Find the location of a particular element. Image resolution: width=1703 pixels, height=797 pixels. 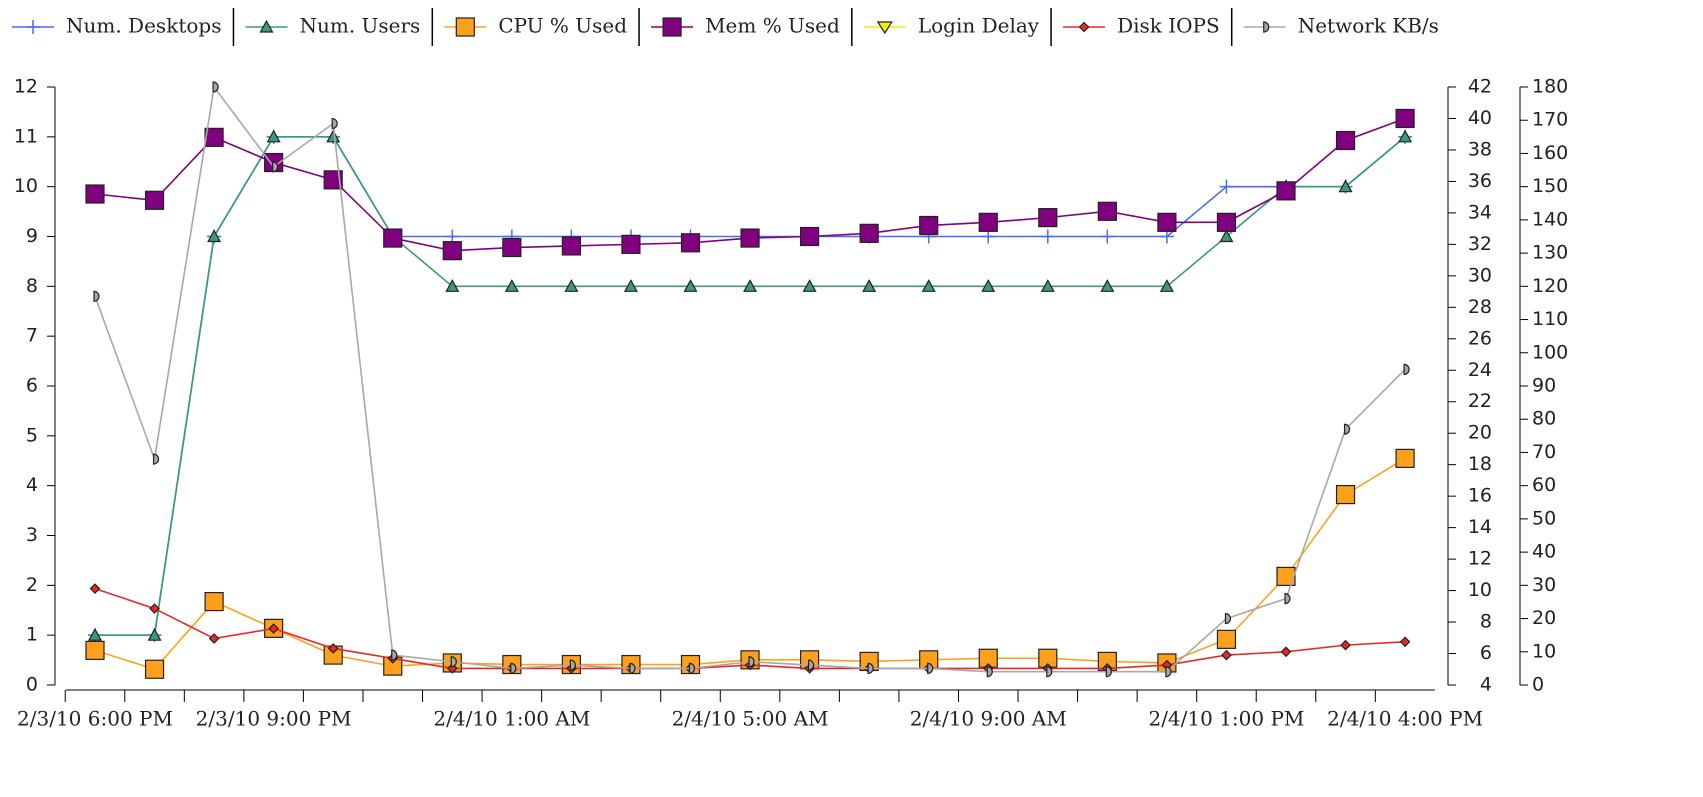

y-tick-label: 0 is located at coordinates (32, 685).